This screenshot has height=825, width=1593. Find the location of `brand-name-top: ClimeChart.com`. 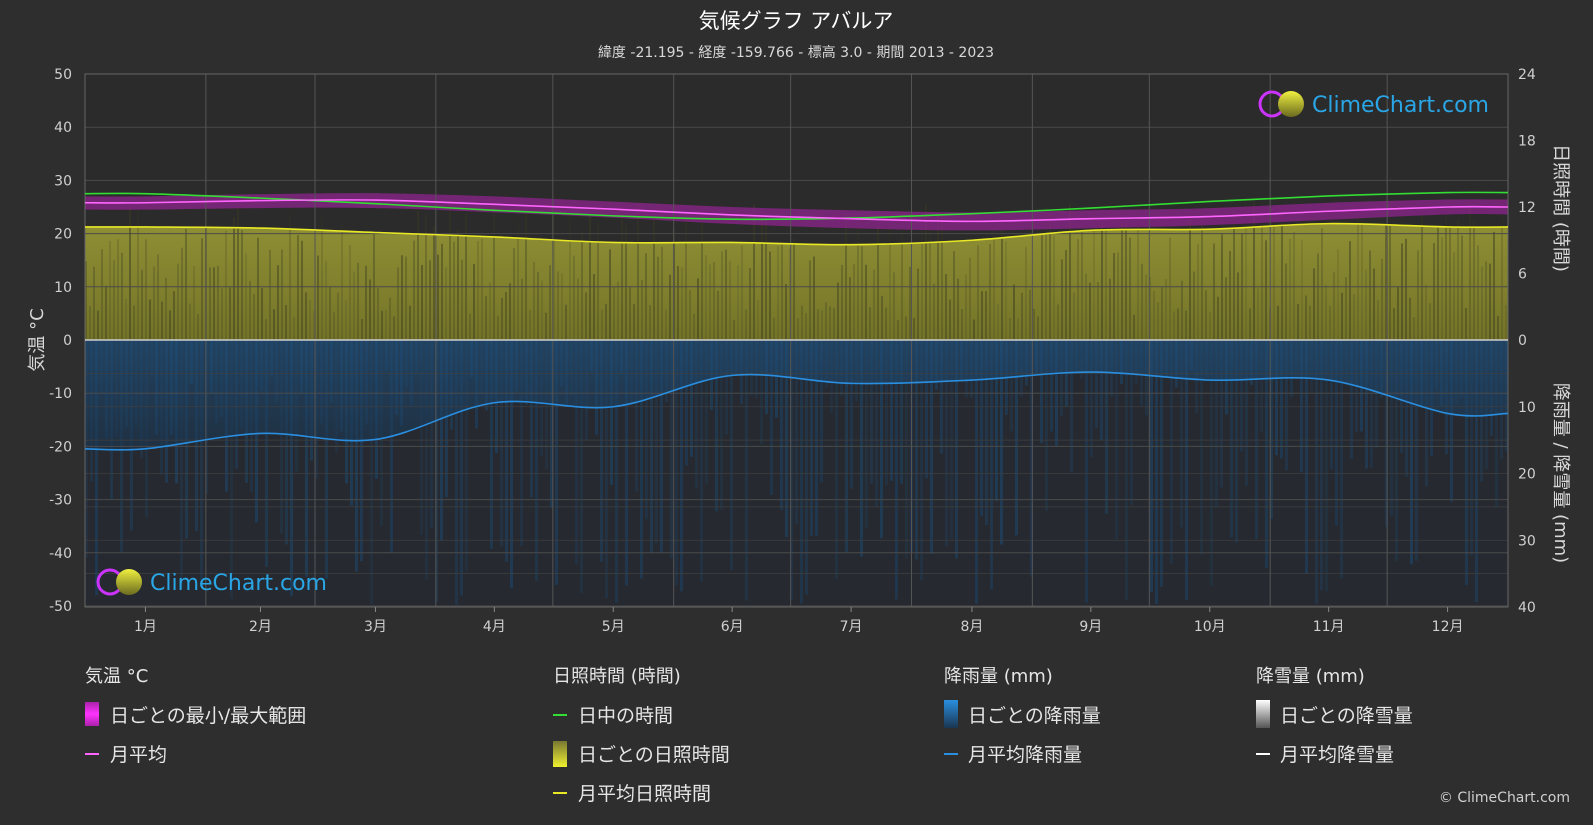

brand-name-top: ClimeChart.com is located at coordinates (1400, 105).